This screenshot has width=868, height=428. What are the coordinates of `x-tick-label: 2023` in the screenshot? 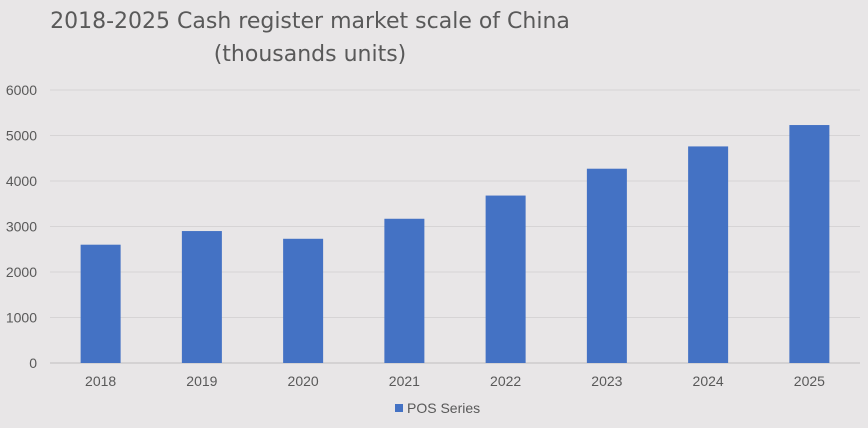 It's located at (606, 381).